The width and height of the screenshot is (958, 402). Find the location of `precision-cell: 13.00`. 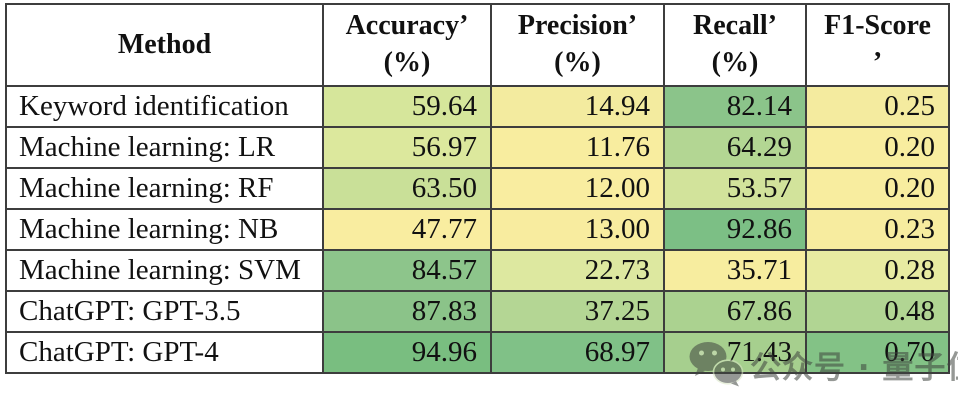

precision-cell: 13.00 is located at coordinates (577, 229).